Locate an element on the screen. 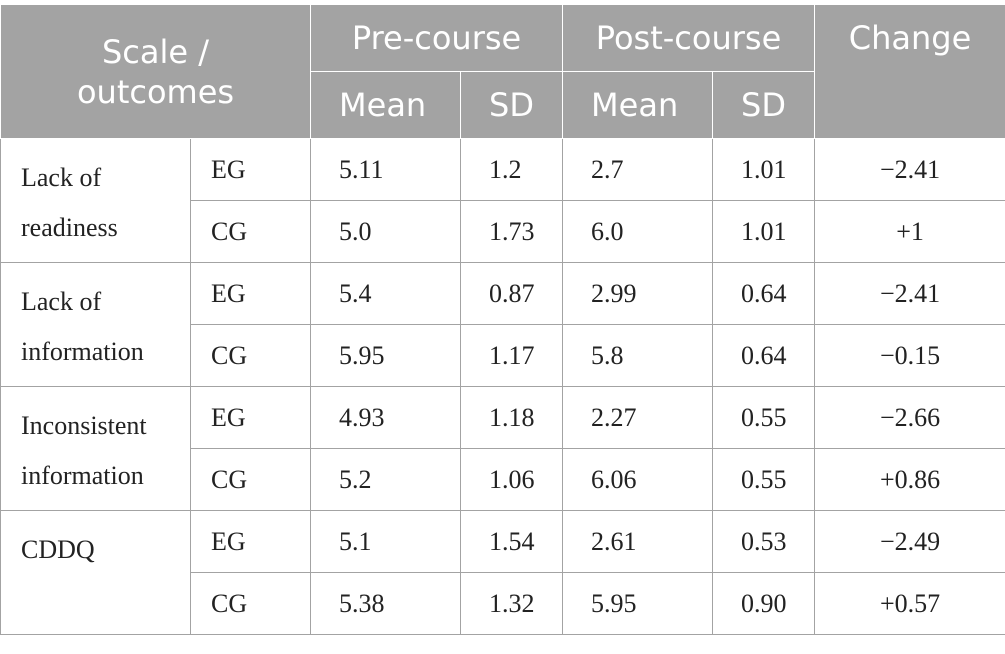 Image resolution: width=1005 pixels, height=654 pixels. table-row: CG 5.2 1.06 6.06 0.55 +0.86 is located at coordinates (503, 479).